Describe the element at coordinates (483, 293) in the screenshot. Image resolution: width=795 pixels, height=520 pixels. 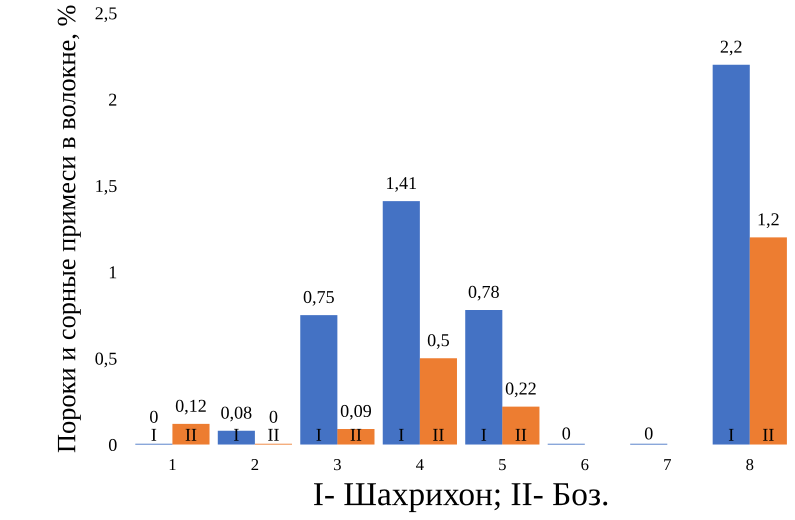
I see `data-label: 0,78` at that location.